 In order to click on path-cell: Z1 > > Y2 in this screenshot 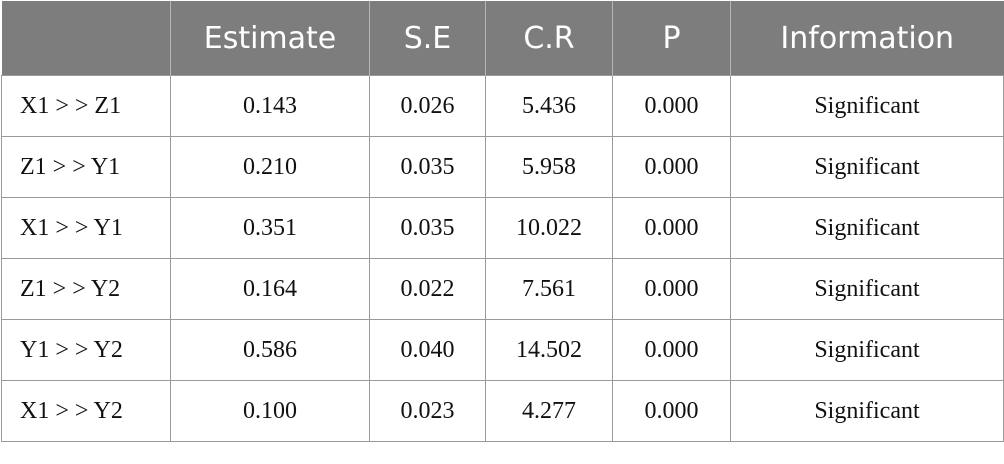, I will do `click(86, 289)`.